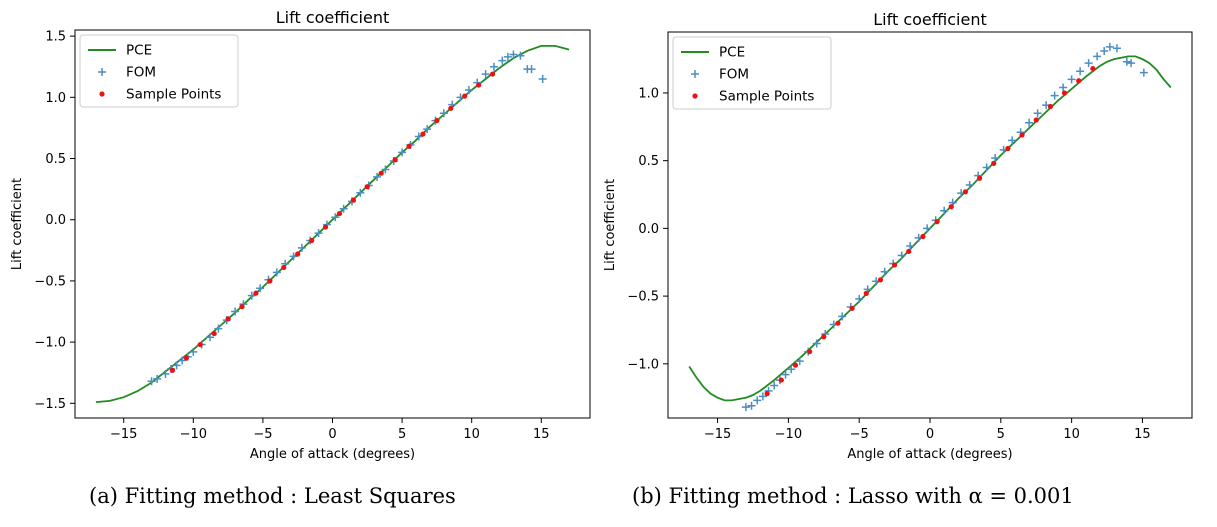  What do you see at coordinates (541, 434) in the screenshot?
I see `chart-0-x-tick-label: 15` at bounding box center [541, 434].